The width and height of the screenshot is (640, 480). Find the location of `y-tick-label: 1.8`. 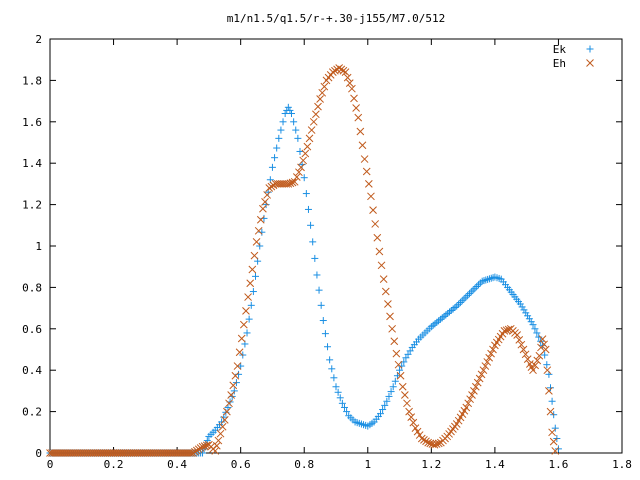

y-tick-label: 1.8 is located at coordinates (32, 80).